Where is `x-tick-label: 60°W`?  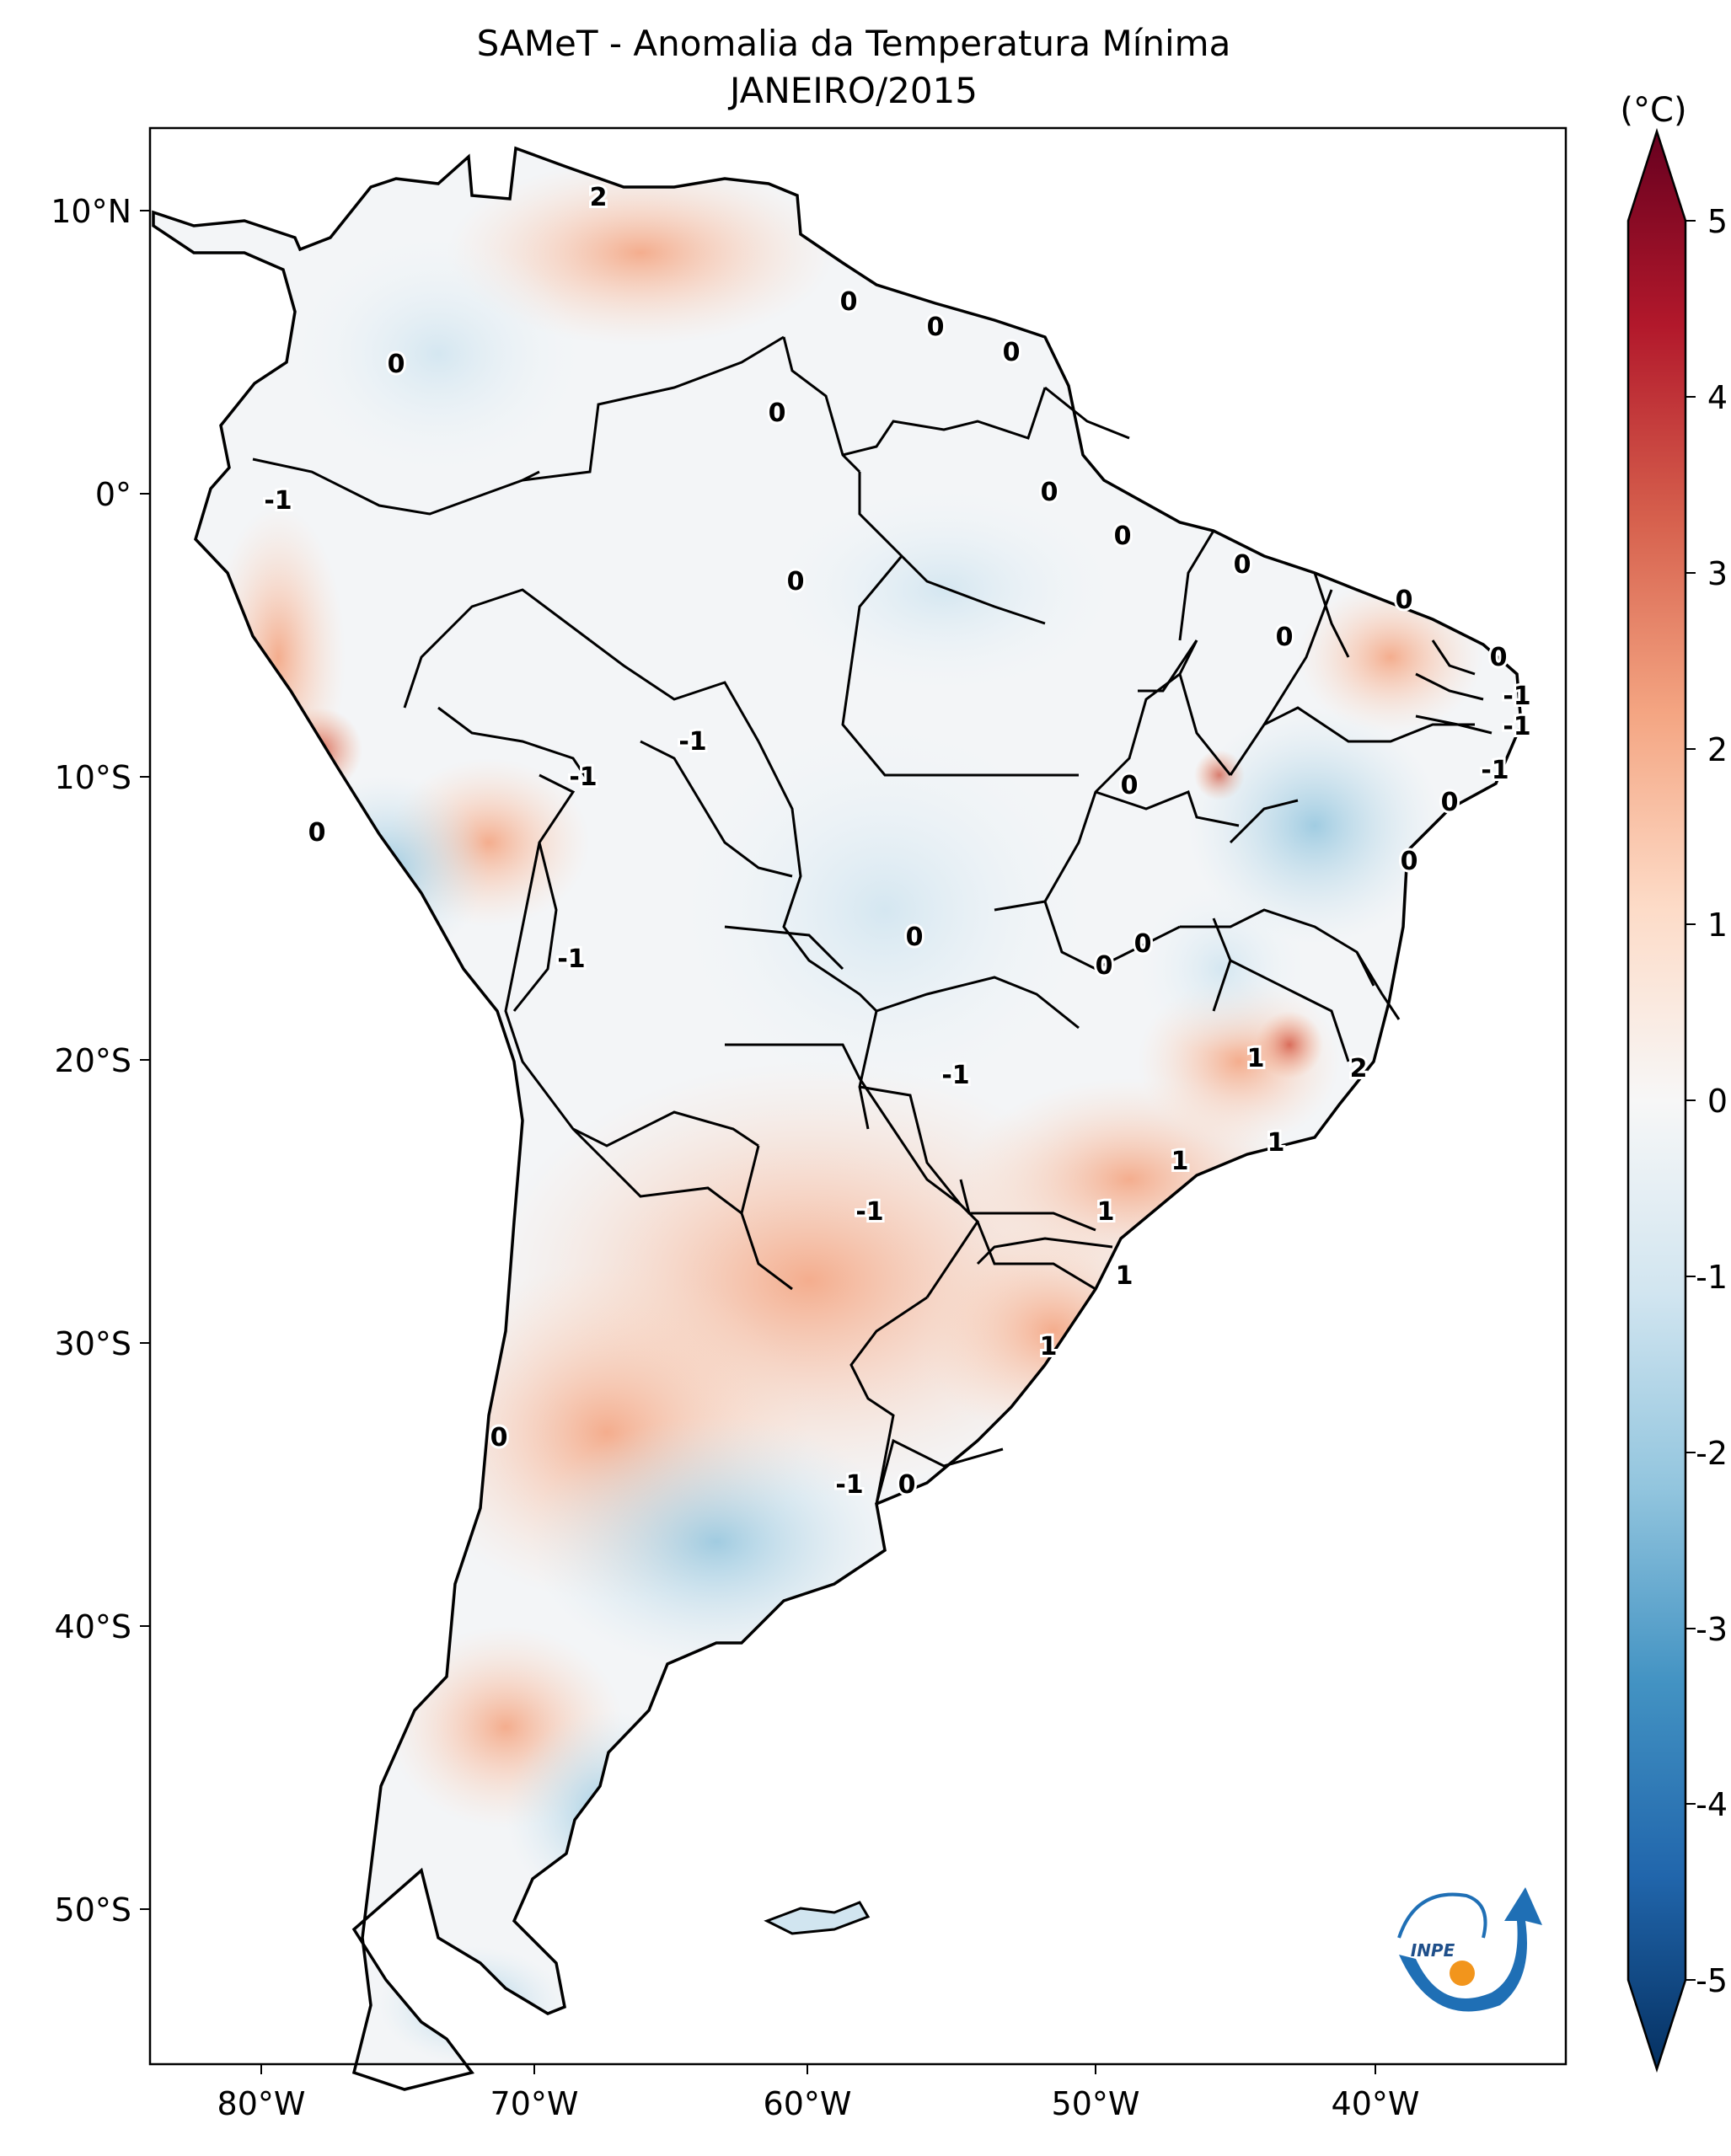
x-tick-label: 60°W is located at coordinates (808, 2103).